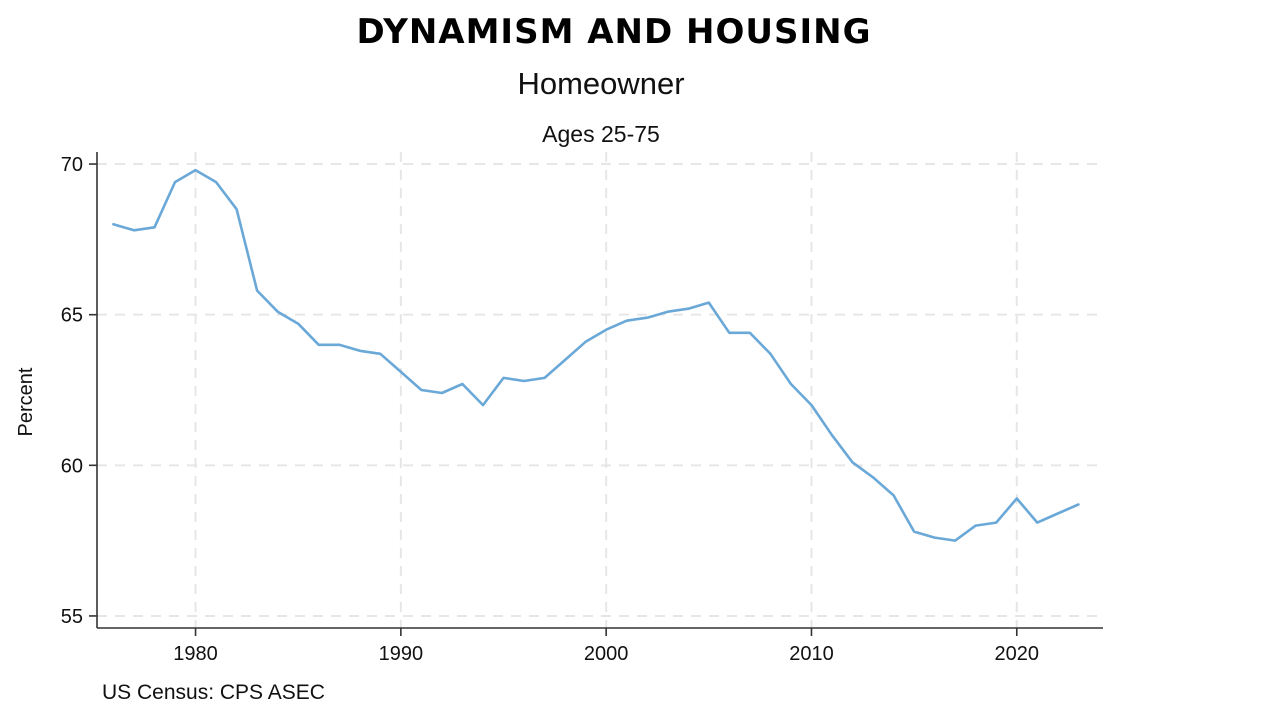 The height and width of the screenshot is (720, 1280). What do you see at coordinates (601, 83) in the screenshot?
I see `chart-title: Homeowner` at bounding box center [601, 83].